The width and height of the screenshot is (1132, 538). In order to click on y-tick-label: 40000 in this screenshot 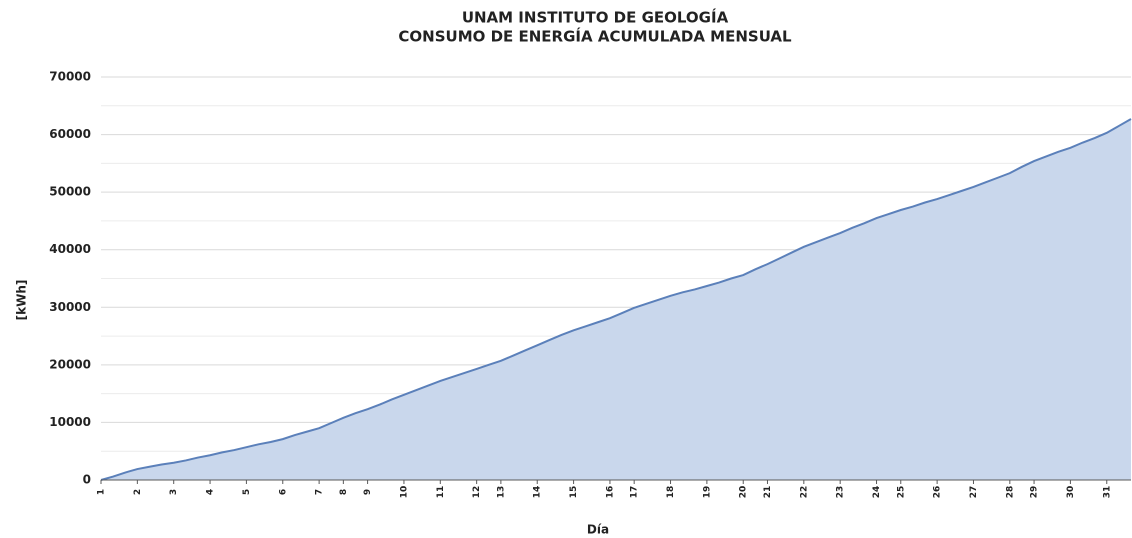, I will do `click(70, 249)`.